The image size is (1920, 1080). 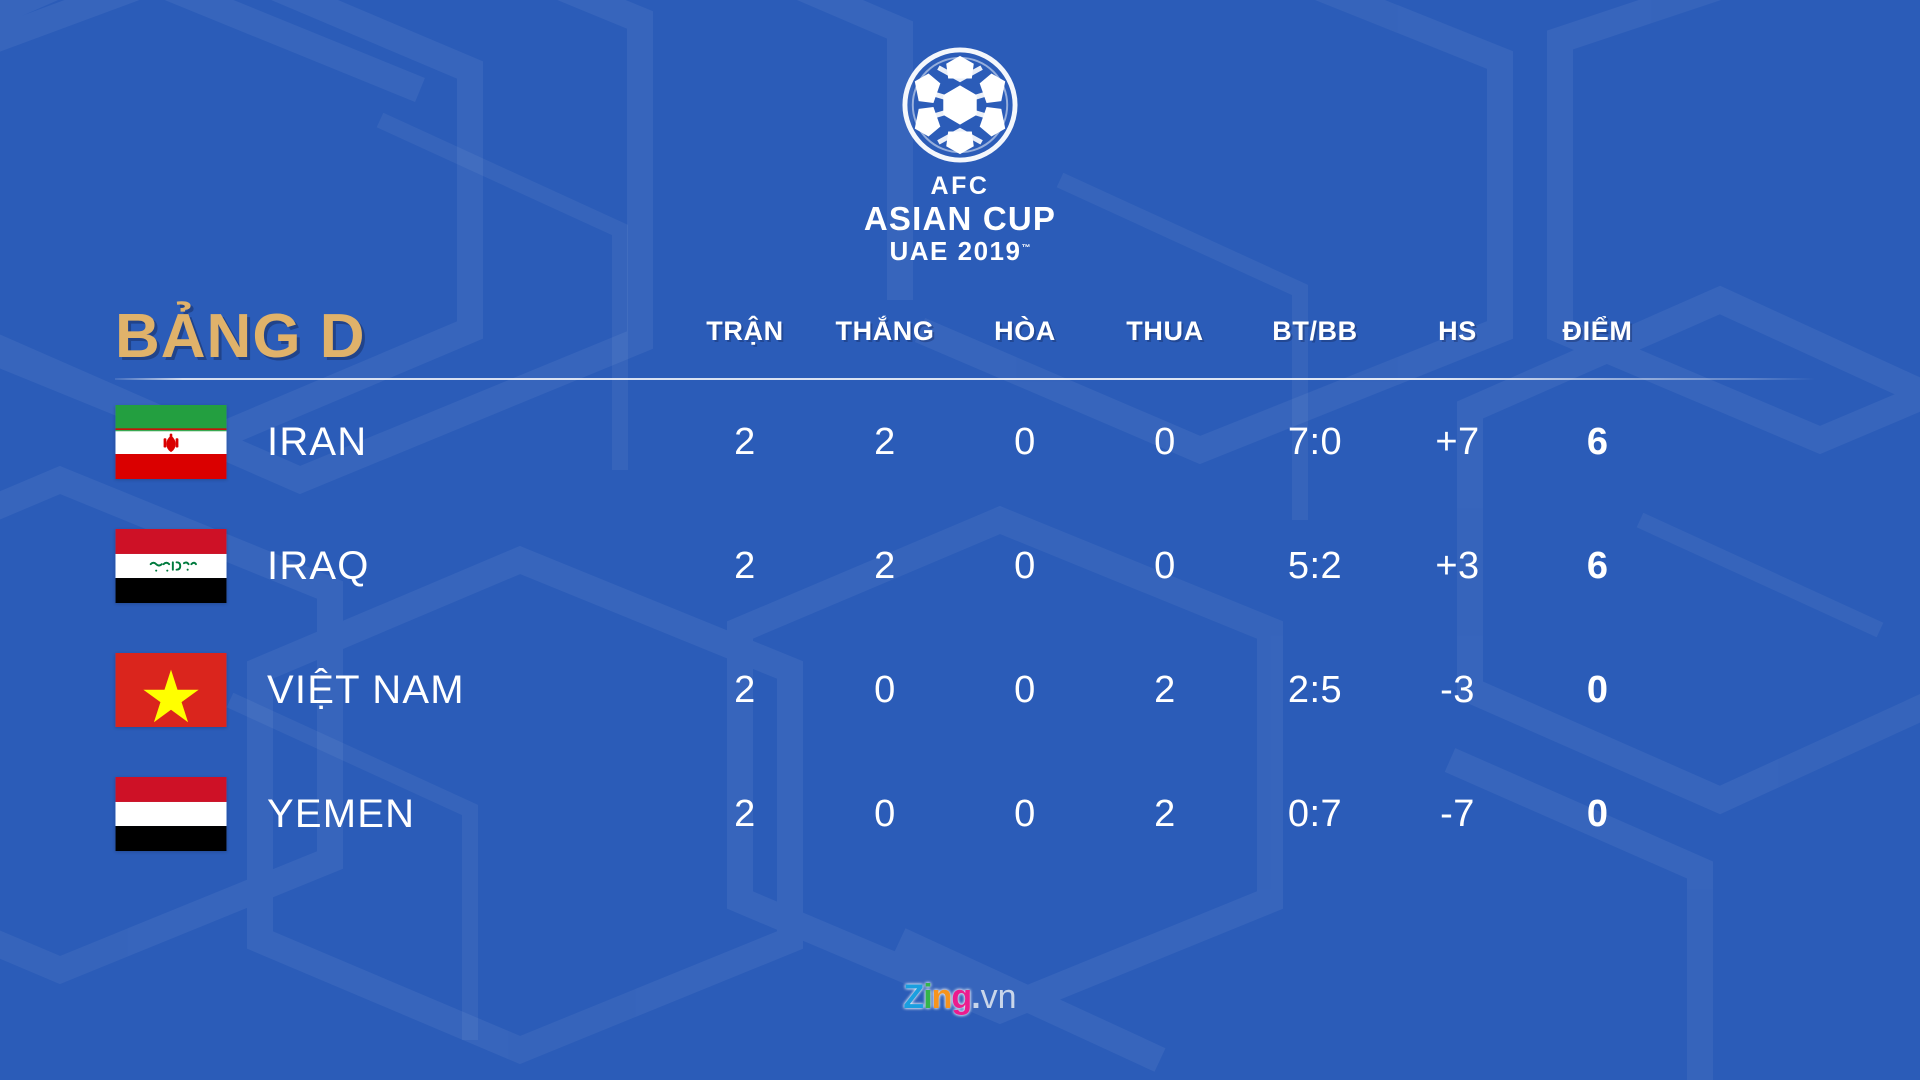 I want to click on team-name: YEMEN, so click(x=341, y=813).